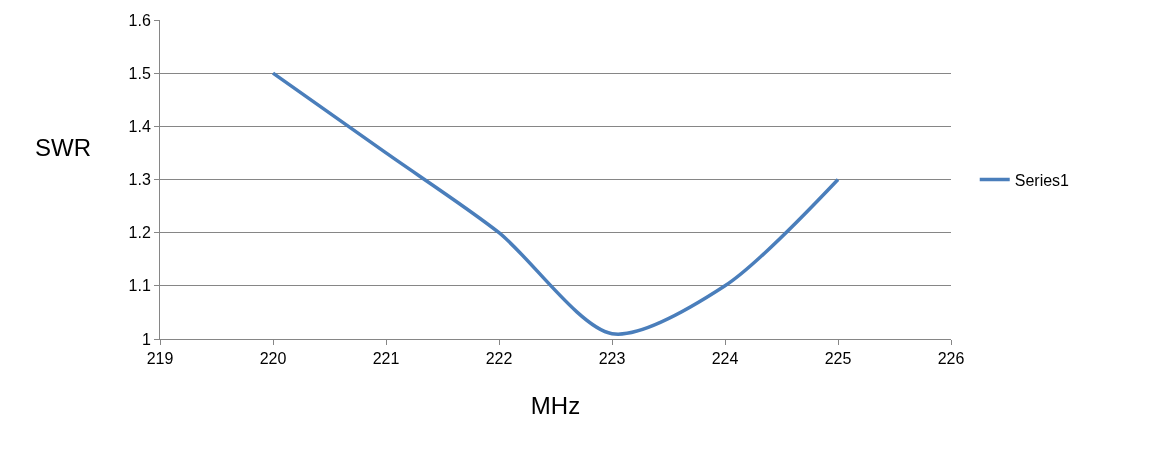  I want to click on y-tick-label: 1.6, so click(139, 20).